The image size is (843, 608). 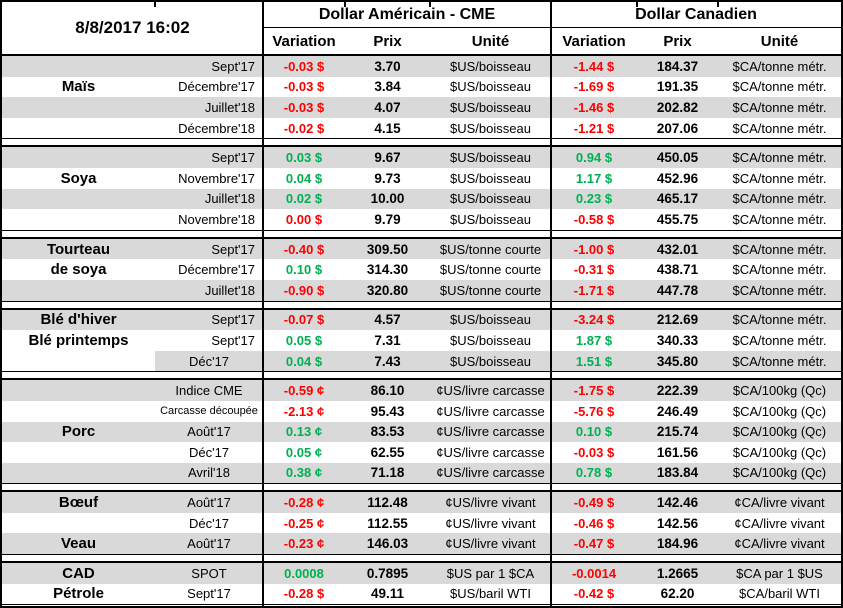 I want to click on commodity-label: Maïs, so click(x=78, y=87).